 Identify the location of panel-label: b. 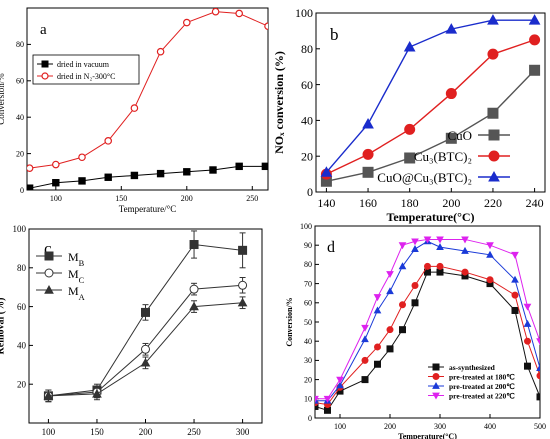
(334, 34).